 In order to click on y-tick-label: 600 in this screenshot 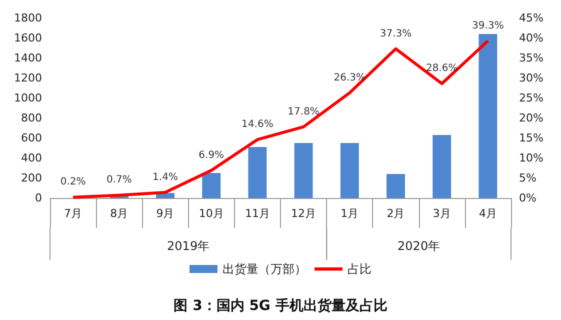, I will do `click(31, 138)`.